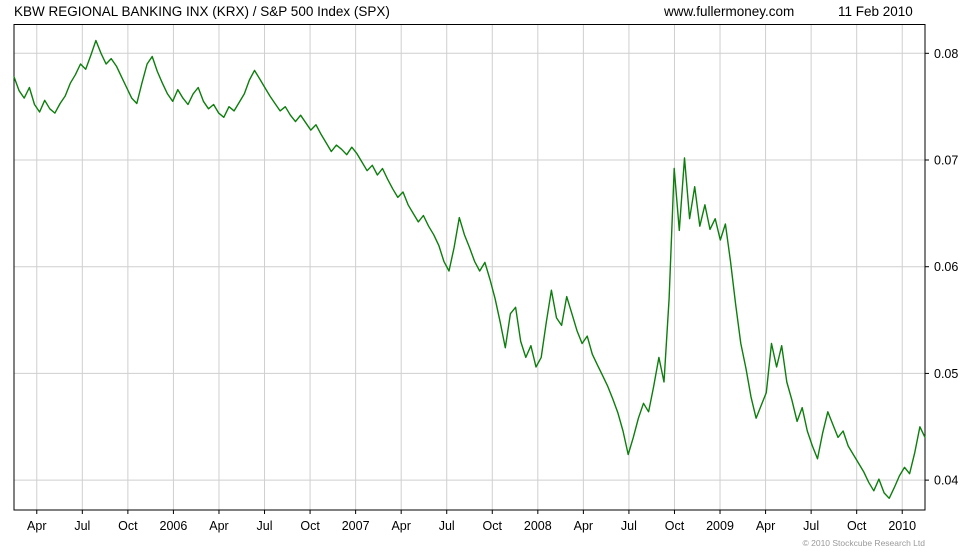 The height and width of the screenshot is (560, 980). I want to click on x-axis-label: 2006, so click(174, 526).